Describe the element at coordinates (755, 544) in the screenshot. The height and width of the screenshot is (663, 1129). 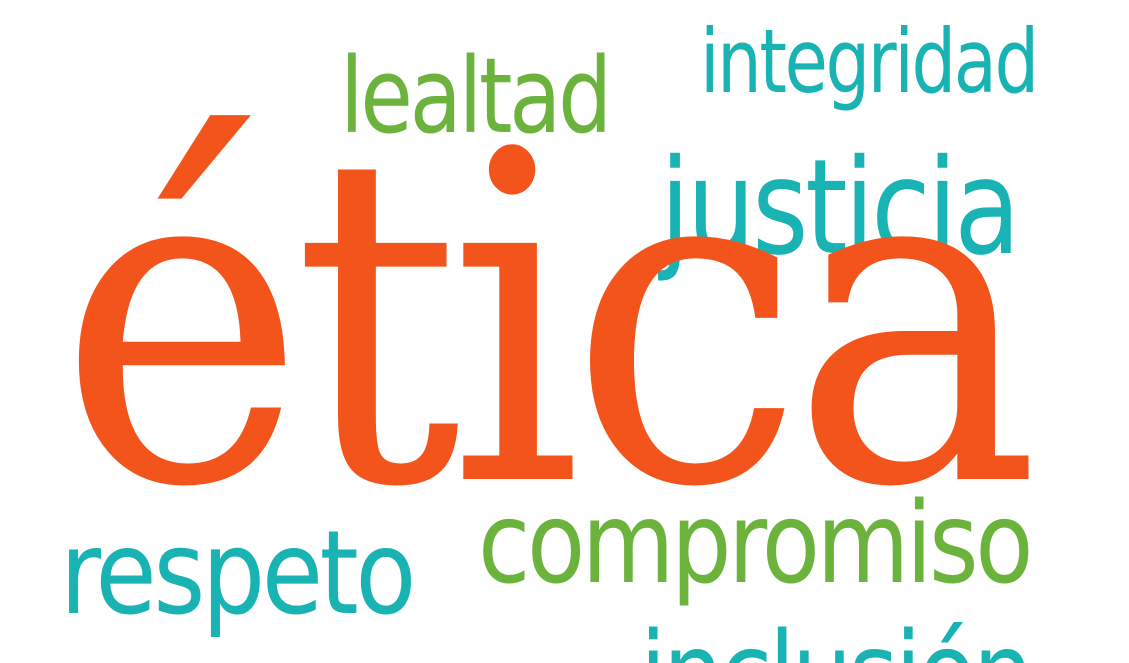
I see `word-compromiso: compromiso` at that location.